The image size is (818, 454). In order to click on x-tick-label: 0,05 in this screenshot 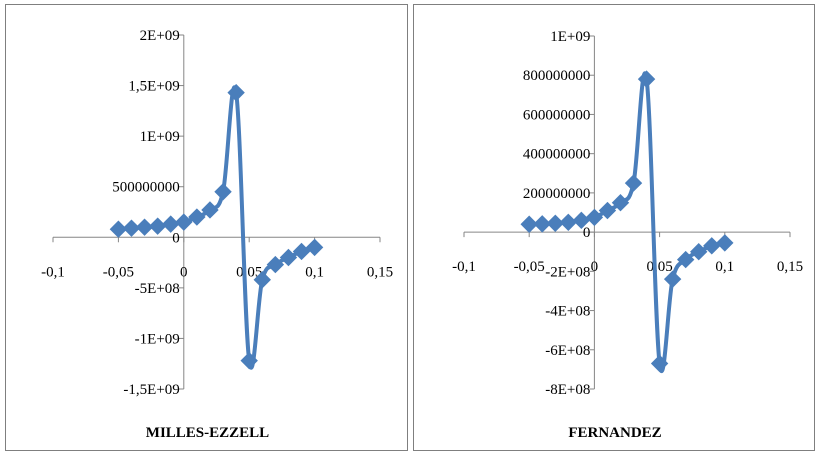, I will do `click(659, 267)`.